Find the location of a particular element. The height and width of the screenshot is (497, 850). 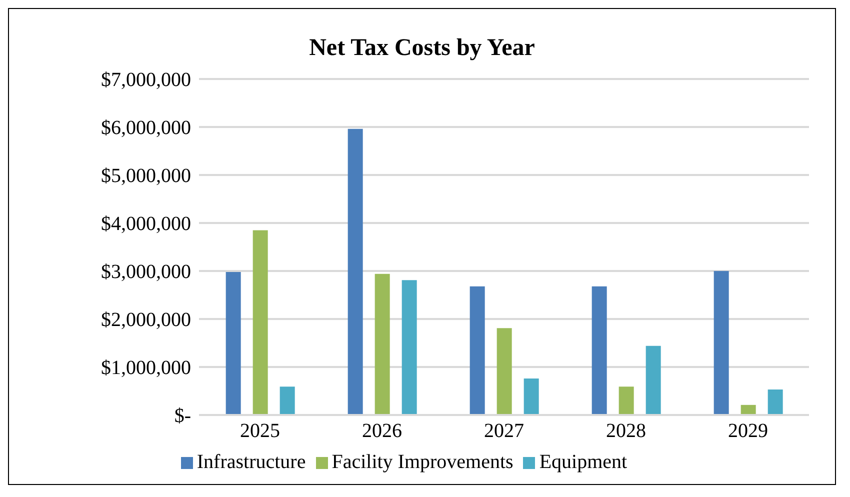

x-tick-label: 2025 is located at coordinates (260, 431).